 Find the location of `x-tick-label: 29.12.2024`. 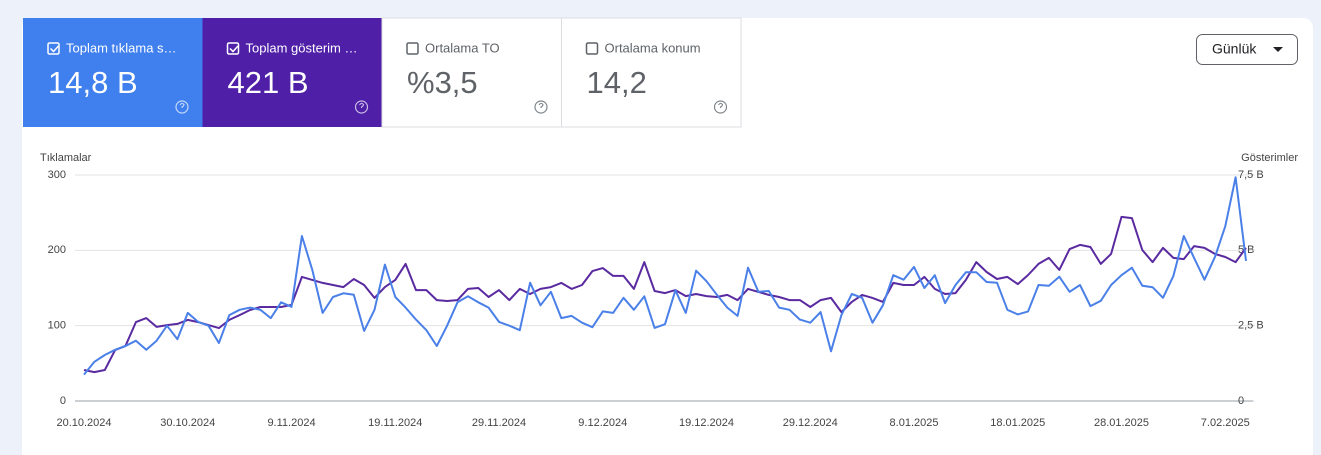

x-tick-label: 29.12.2024 is located at coordinates (810, 423).